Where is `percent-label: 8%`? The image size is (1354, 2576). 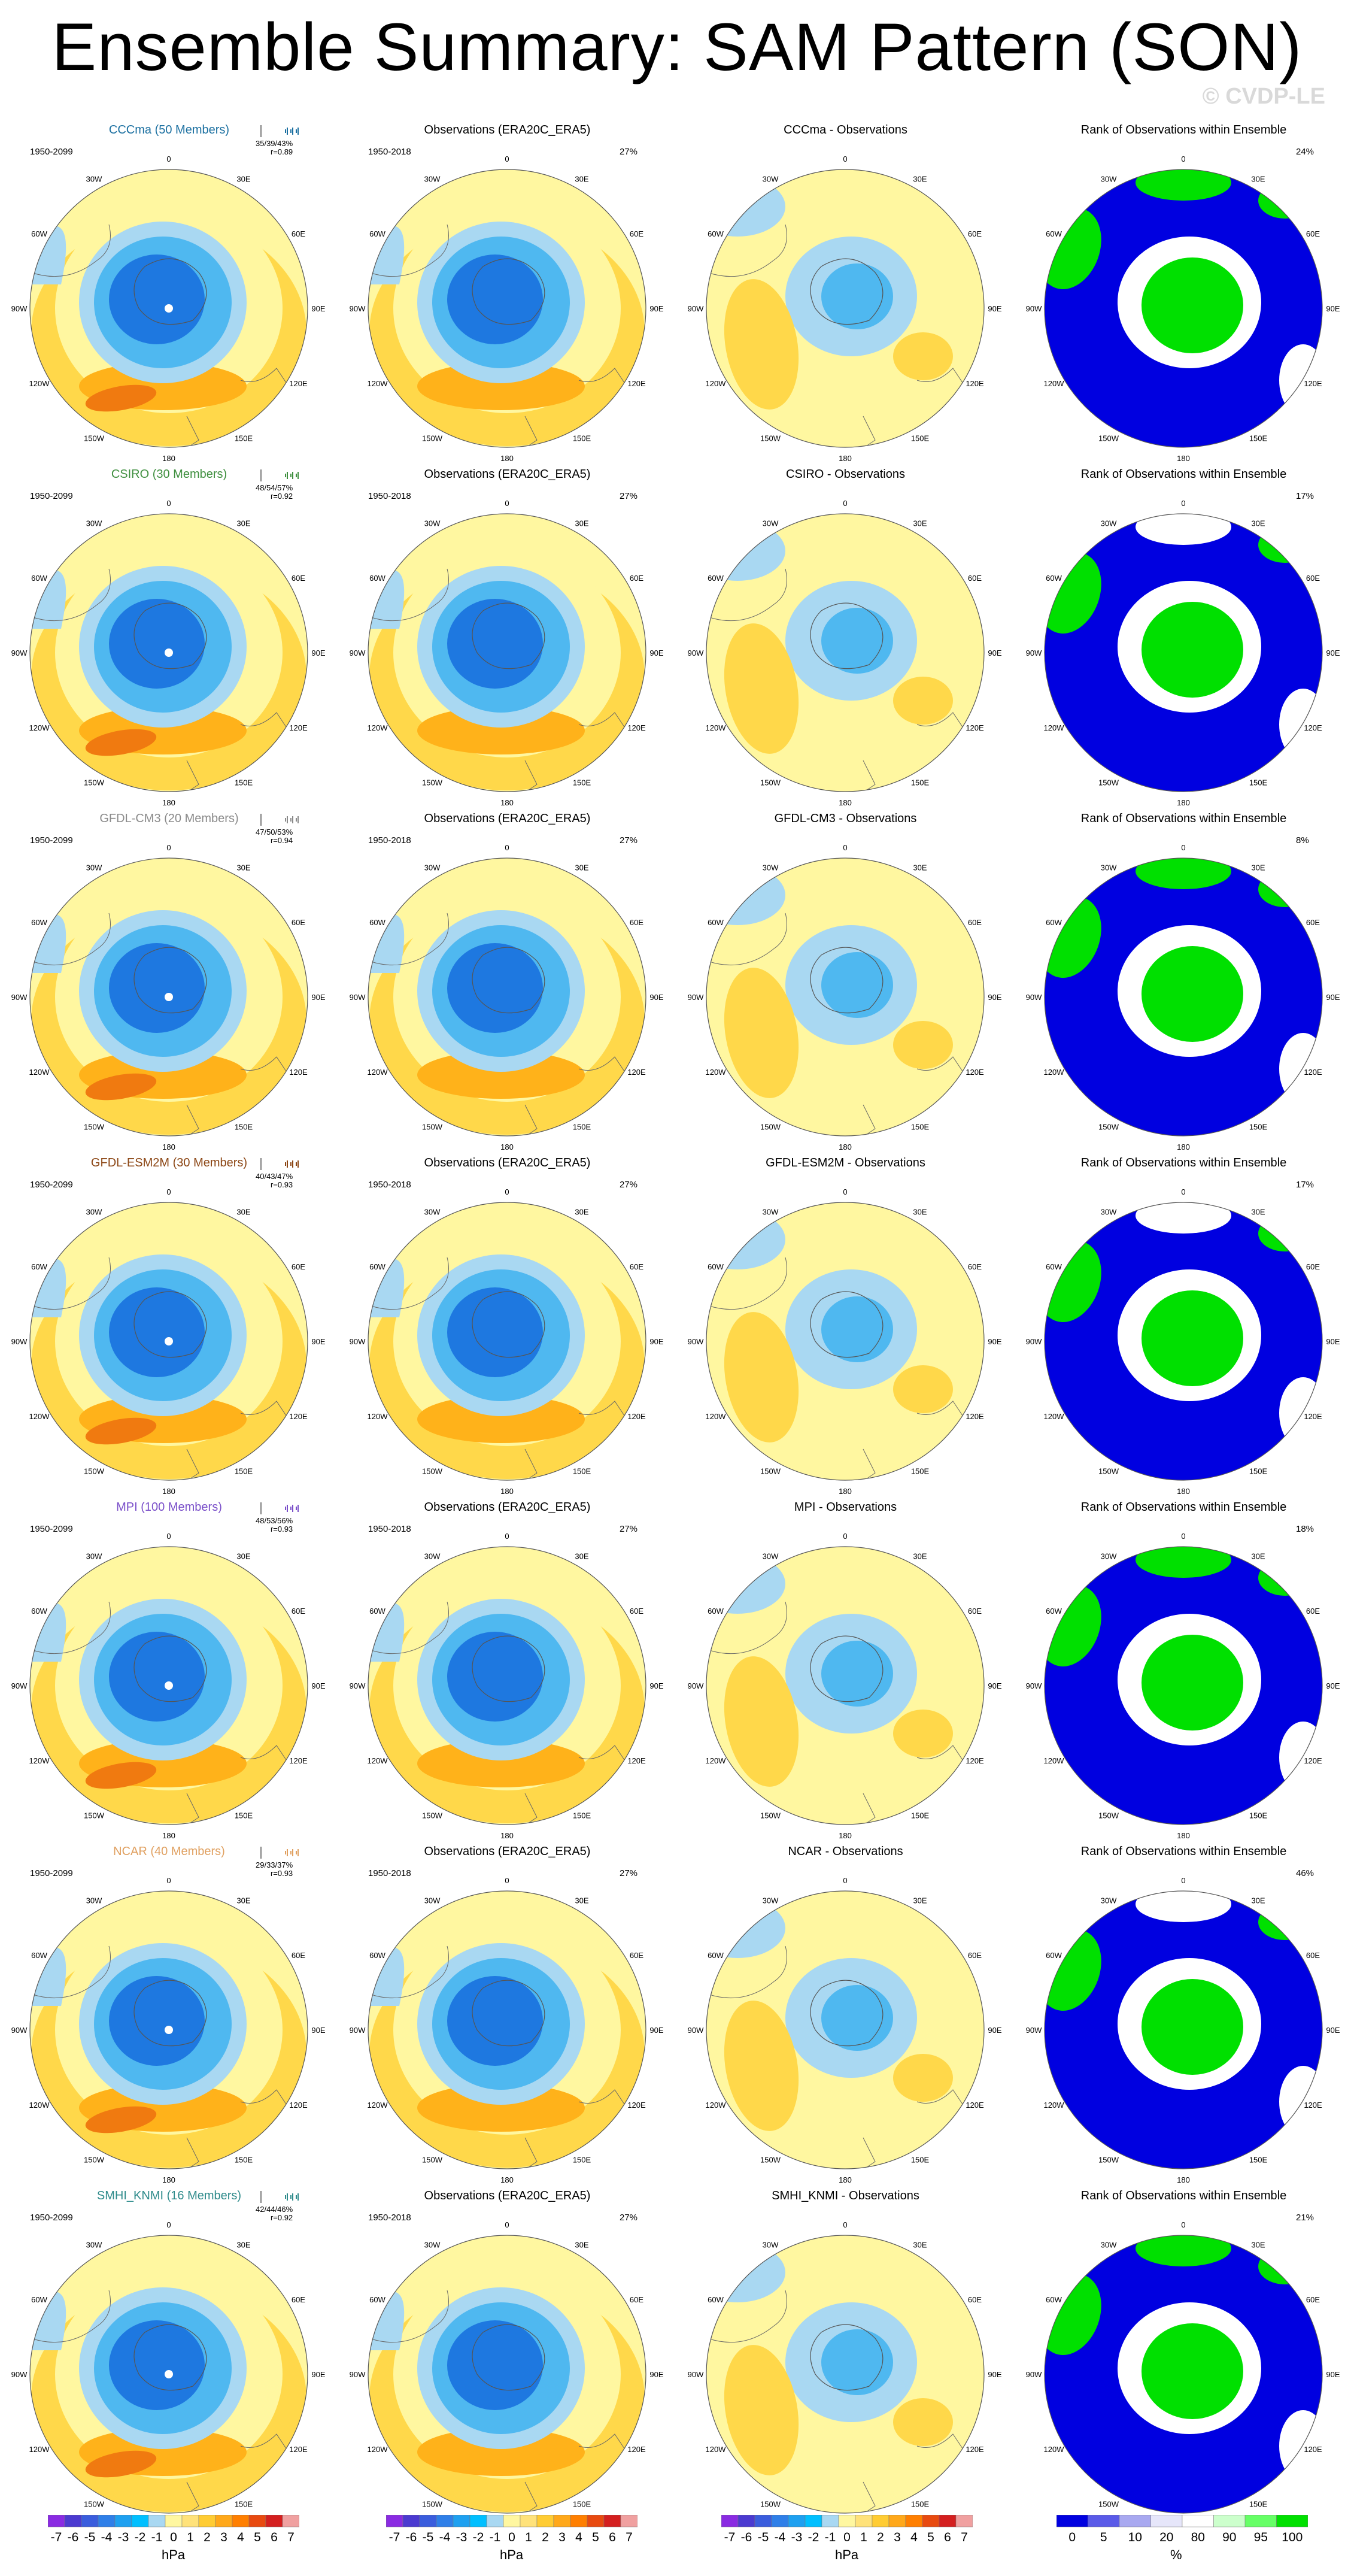 percent-label: 8% is located at coordinates (1302, 840).